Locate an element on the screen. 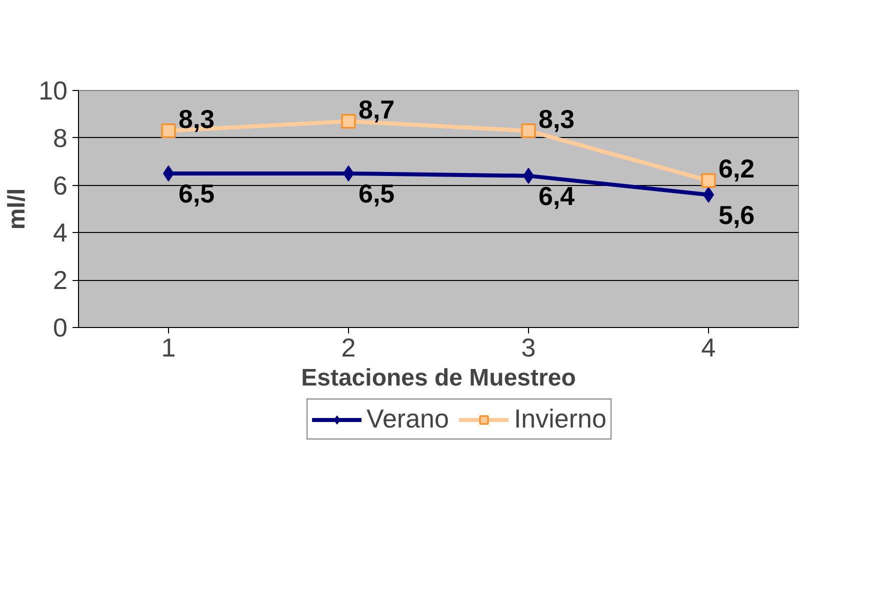 This screenshot has height=595, width=885. data-label: 6,4 is located at coordinates (557, 195).